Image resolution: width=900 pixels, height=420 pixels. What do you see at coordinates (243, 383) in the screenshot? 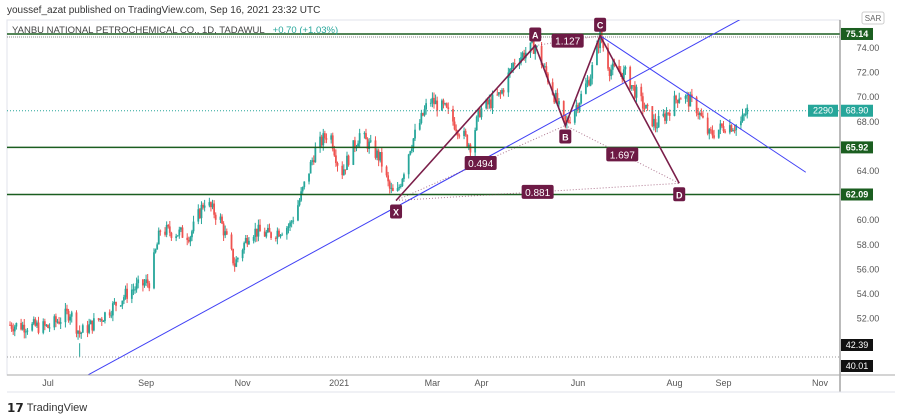
I see `time-tick-label: Nov` at bounding box center [243, 383].